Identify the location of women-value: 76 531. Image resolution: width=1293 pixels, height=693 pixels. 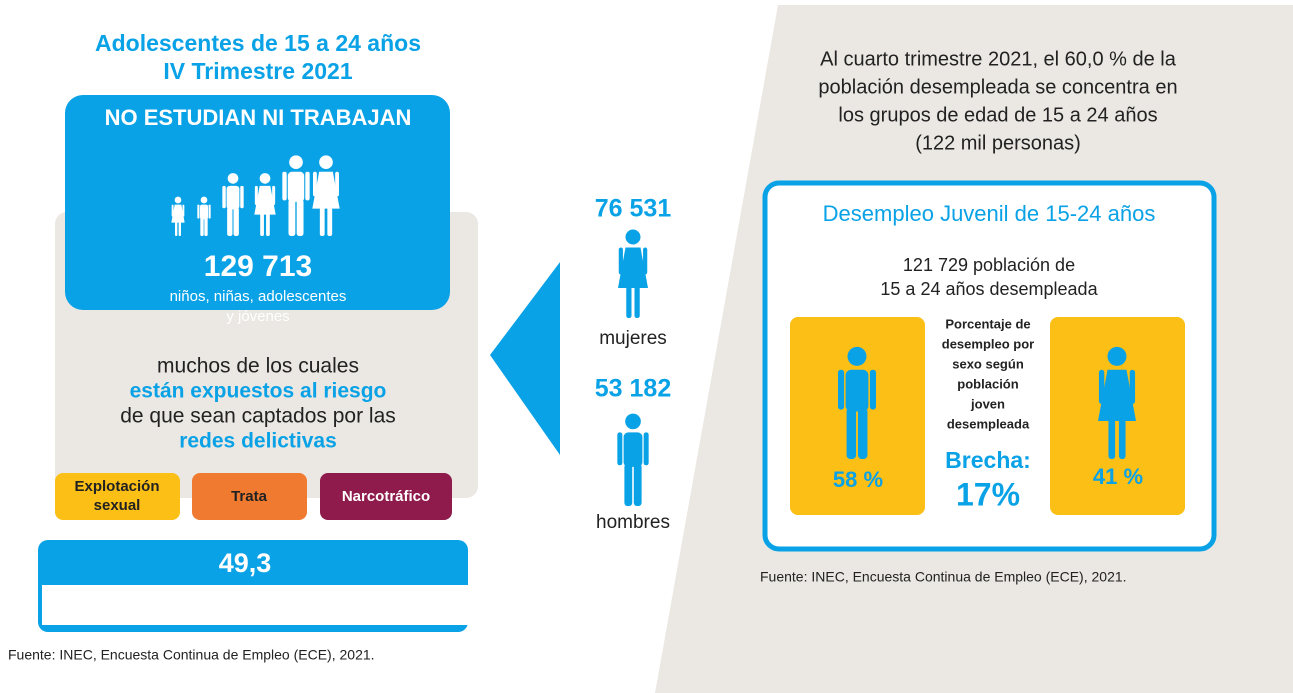
(633, 209).